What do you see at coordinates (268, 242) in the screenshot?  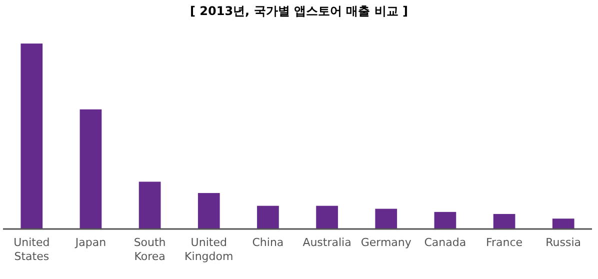 I see `x-tick-label: China` at bounding box center [268, 242].